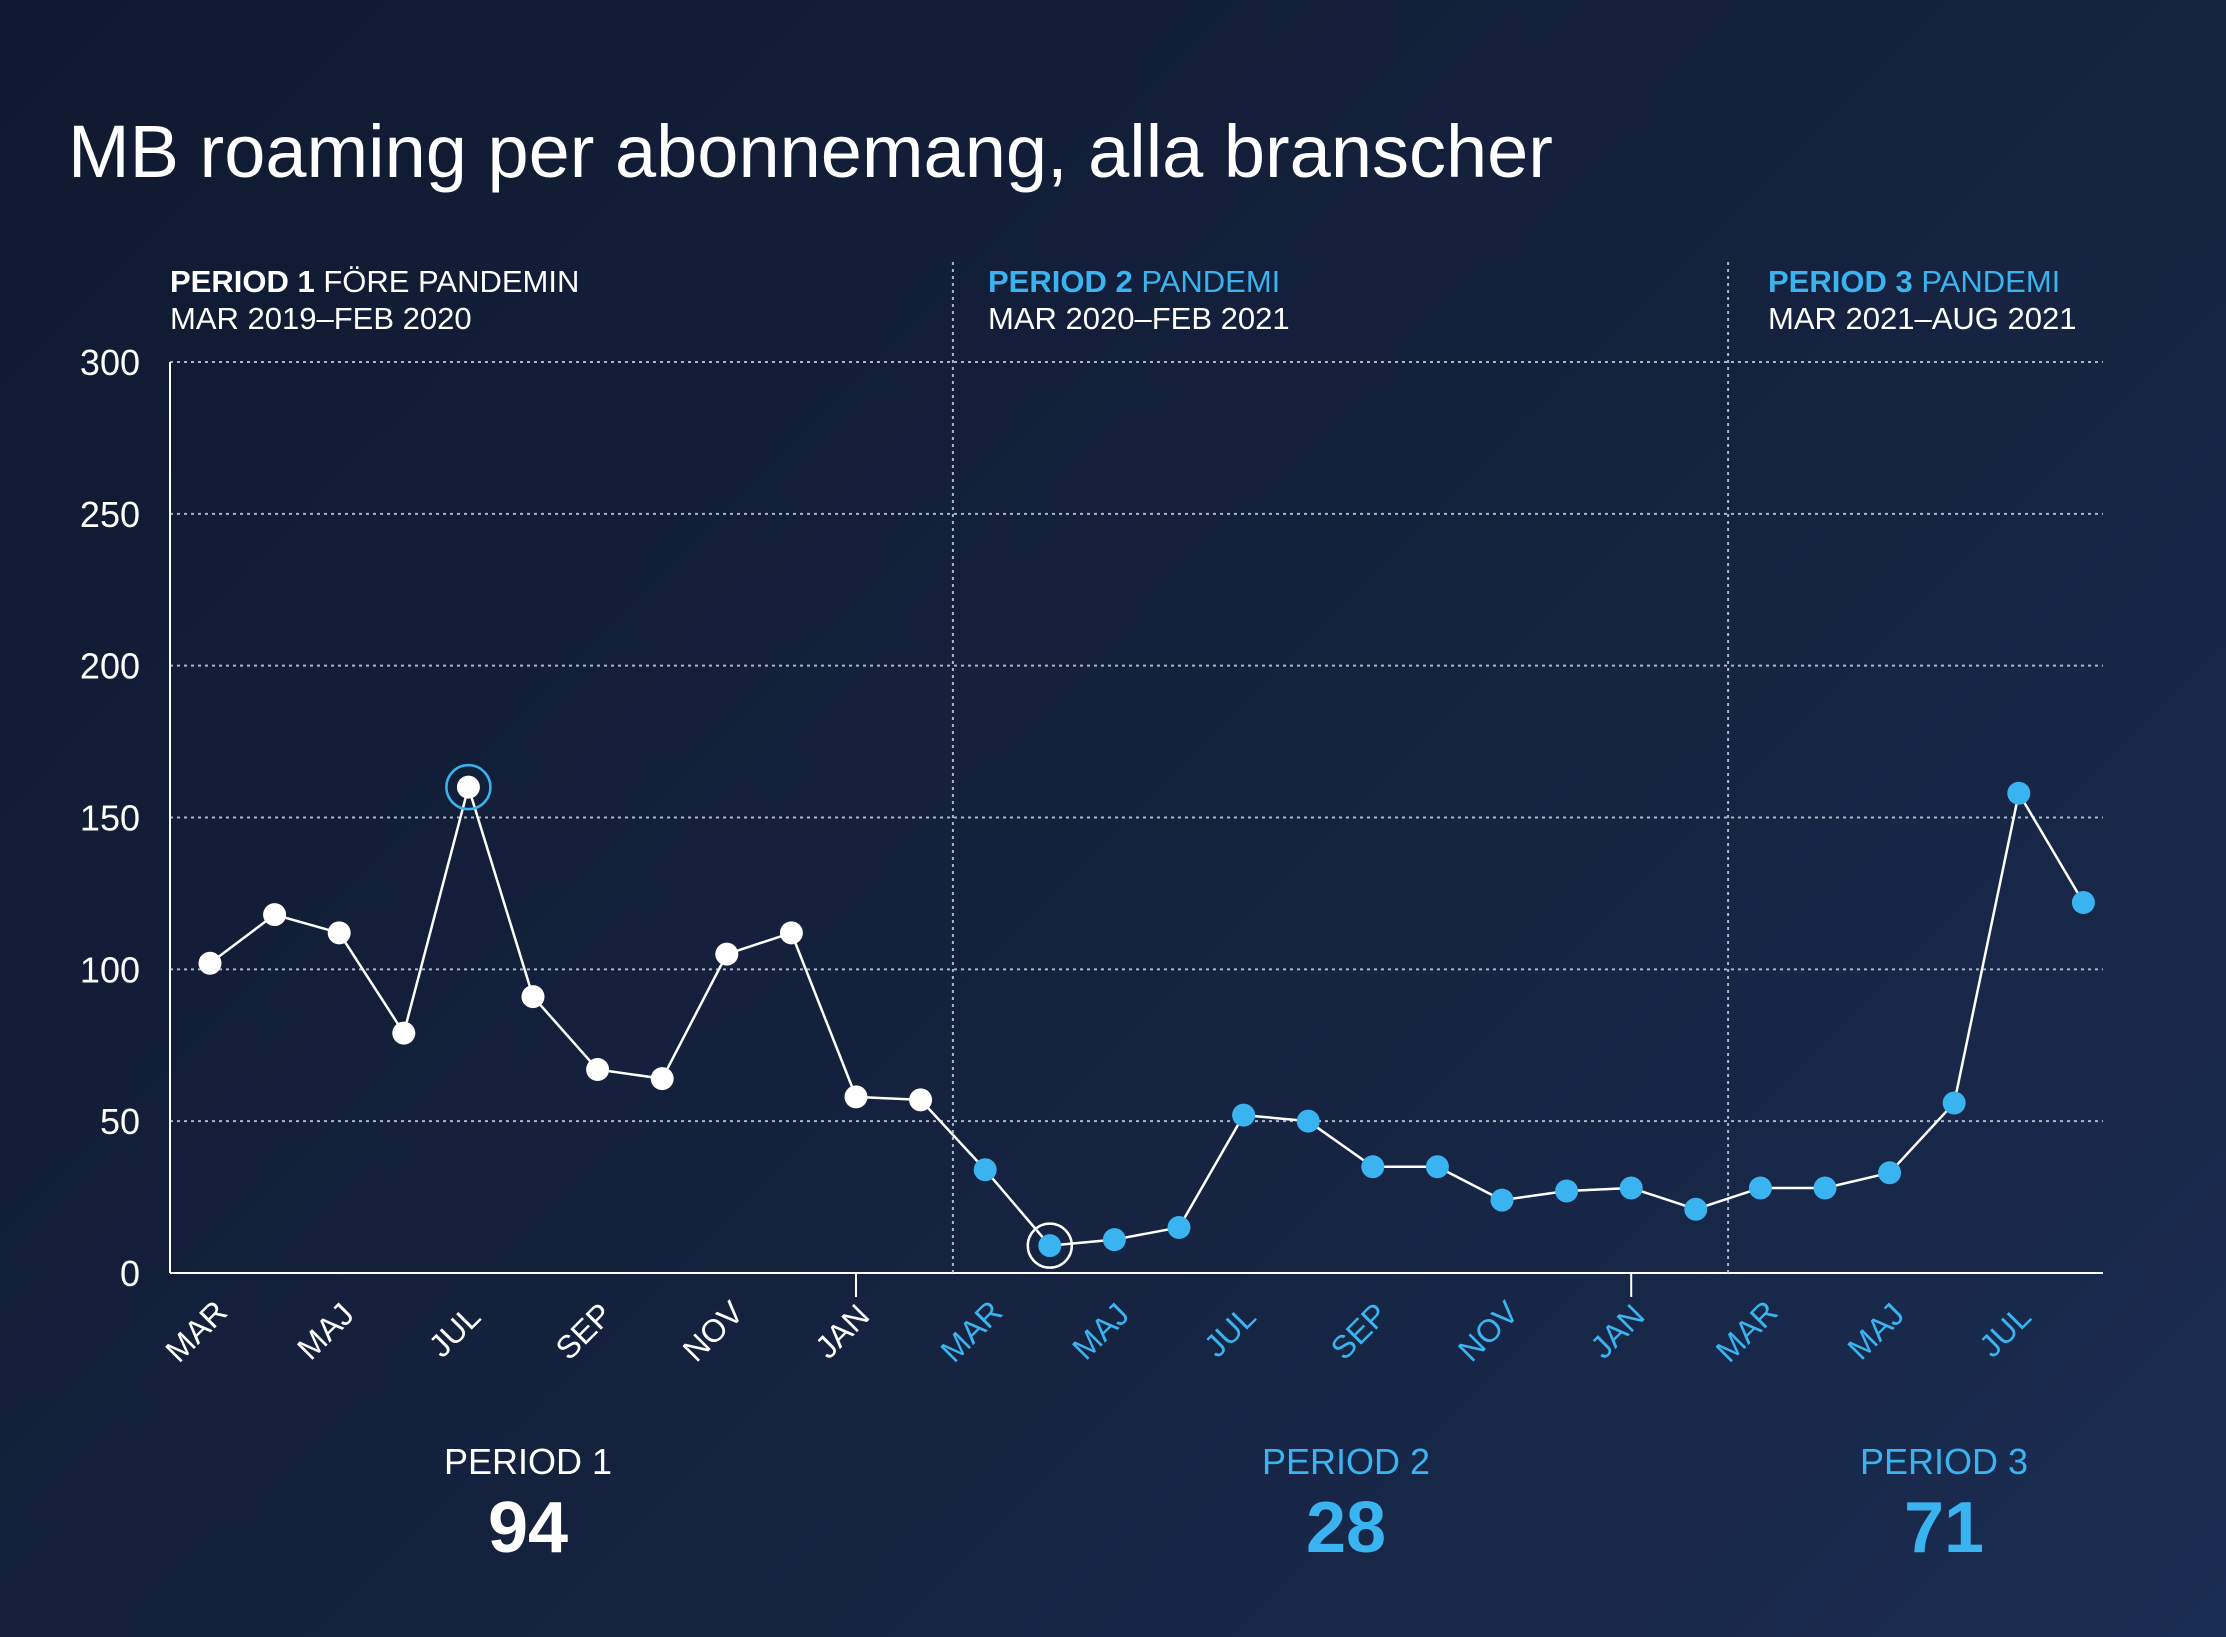 Image resolution: width=2226 pixels, height=1637 pixels. I want to click on y-tick-label: 200, so click(110, 666).